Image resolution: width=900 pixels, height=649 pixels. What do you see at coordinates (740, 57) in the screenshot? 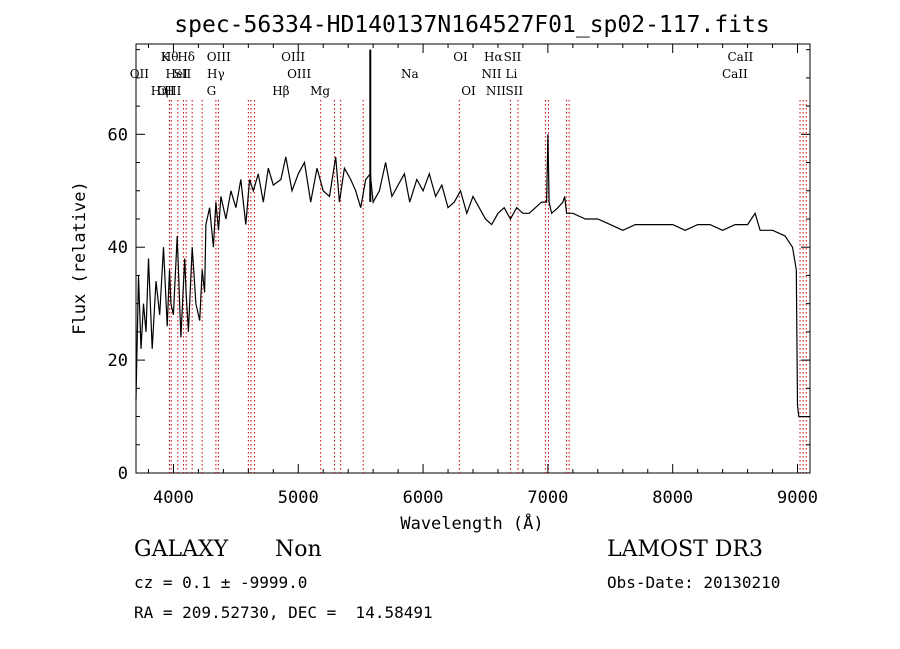
I see `line-id-label-25: CaII` at bounding box center [740, 57].